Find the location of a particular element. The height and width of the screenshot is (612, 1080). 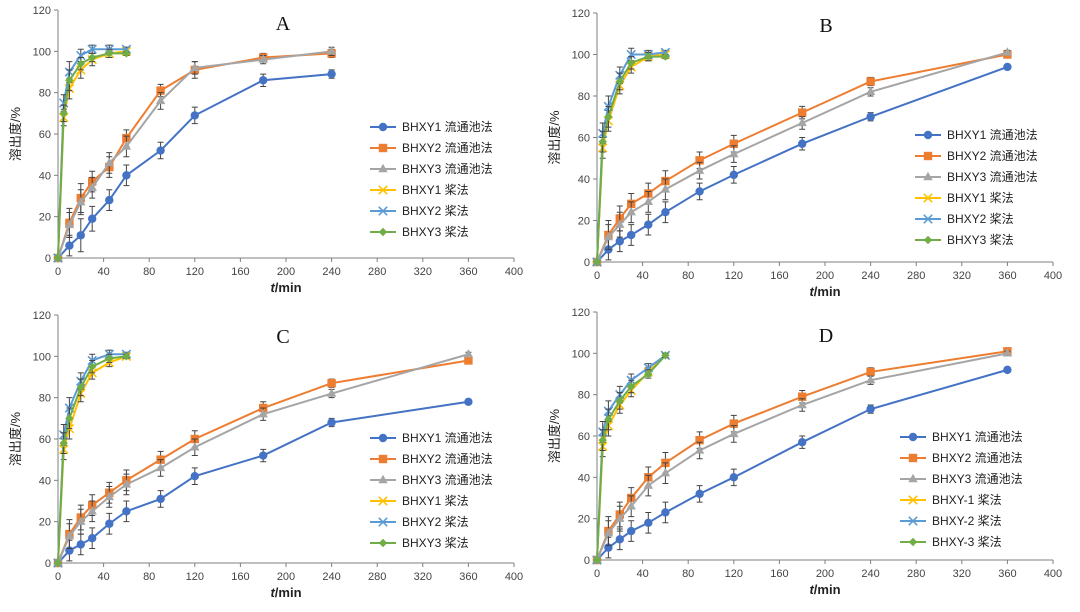

panel-c-x-tick-label: 200 is located at coordinates (286, 577).